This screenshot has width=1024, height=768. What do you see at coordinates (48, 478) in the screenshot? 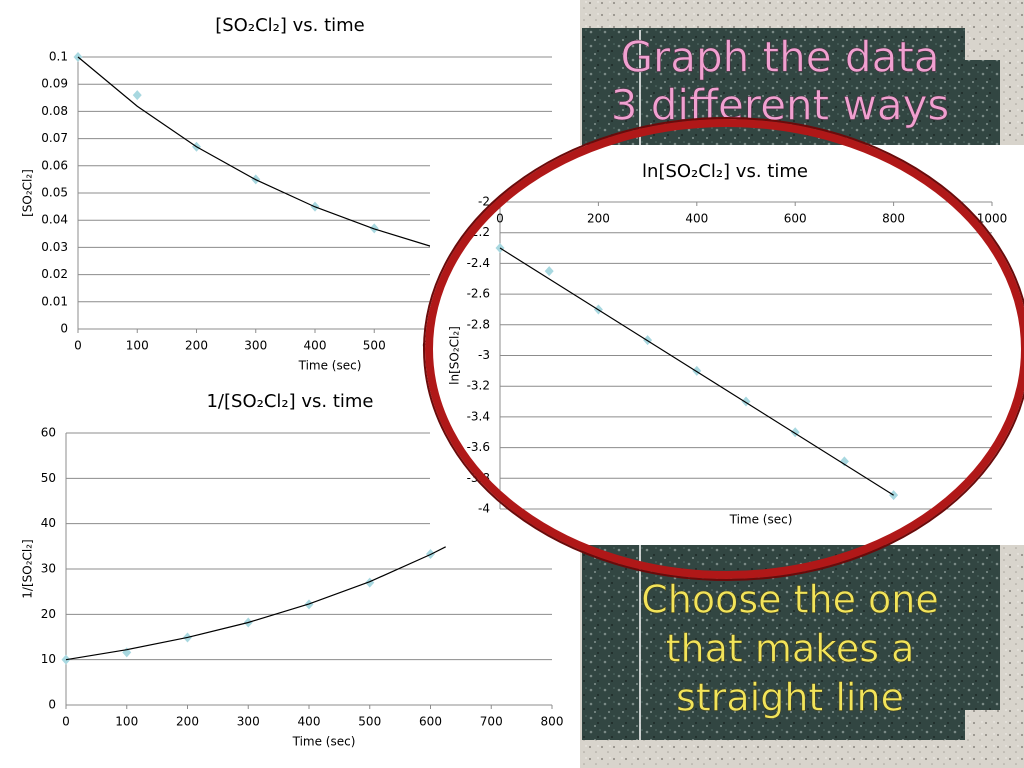
I see `y-tick-label: 50` at bounding box center [48, 478].